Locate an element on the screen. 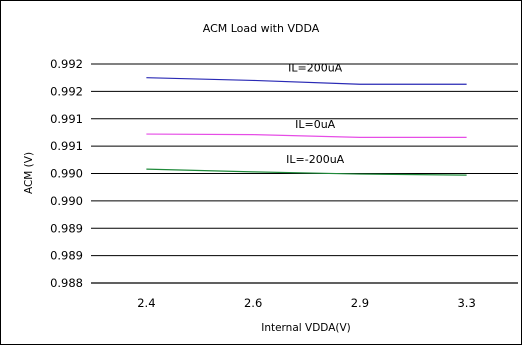 The width and height of the screenshot is (522, 348). x-tick-label: 2.6 is located at coordinates (253, 303).